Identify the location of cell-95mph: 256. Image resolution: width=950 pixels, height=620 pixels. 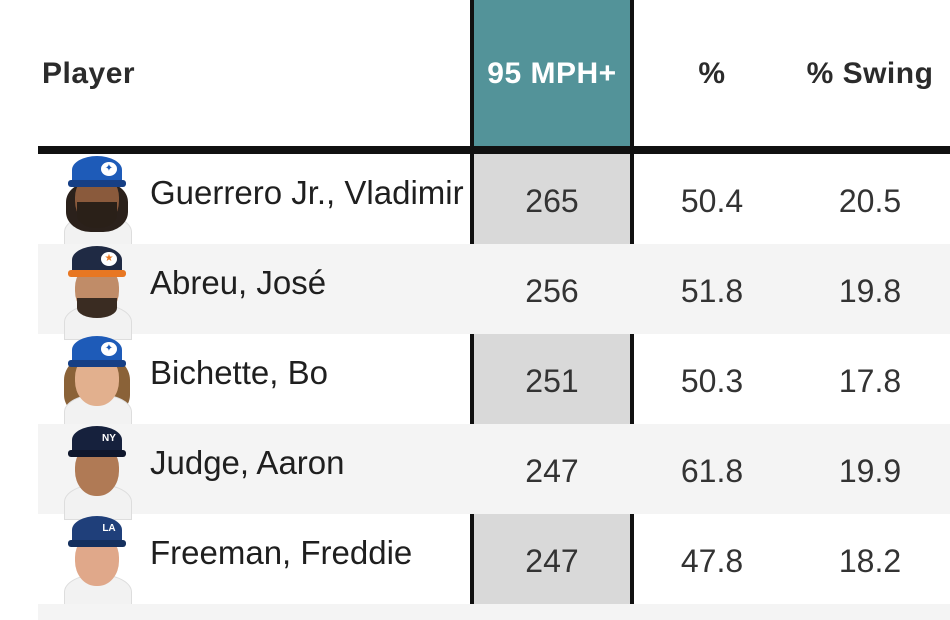
(552, 291).